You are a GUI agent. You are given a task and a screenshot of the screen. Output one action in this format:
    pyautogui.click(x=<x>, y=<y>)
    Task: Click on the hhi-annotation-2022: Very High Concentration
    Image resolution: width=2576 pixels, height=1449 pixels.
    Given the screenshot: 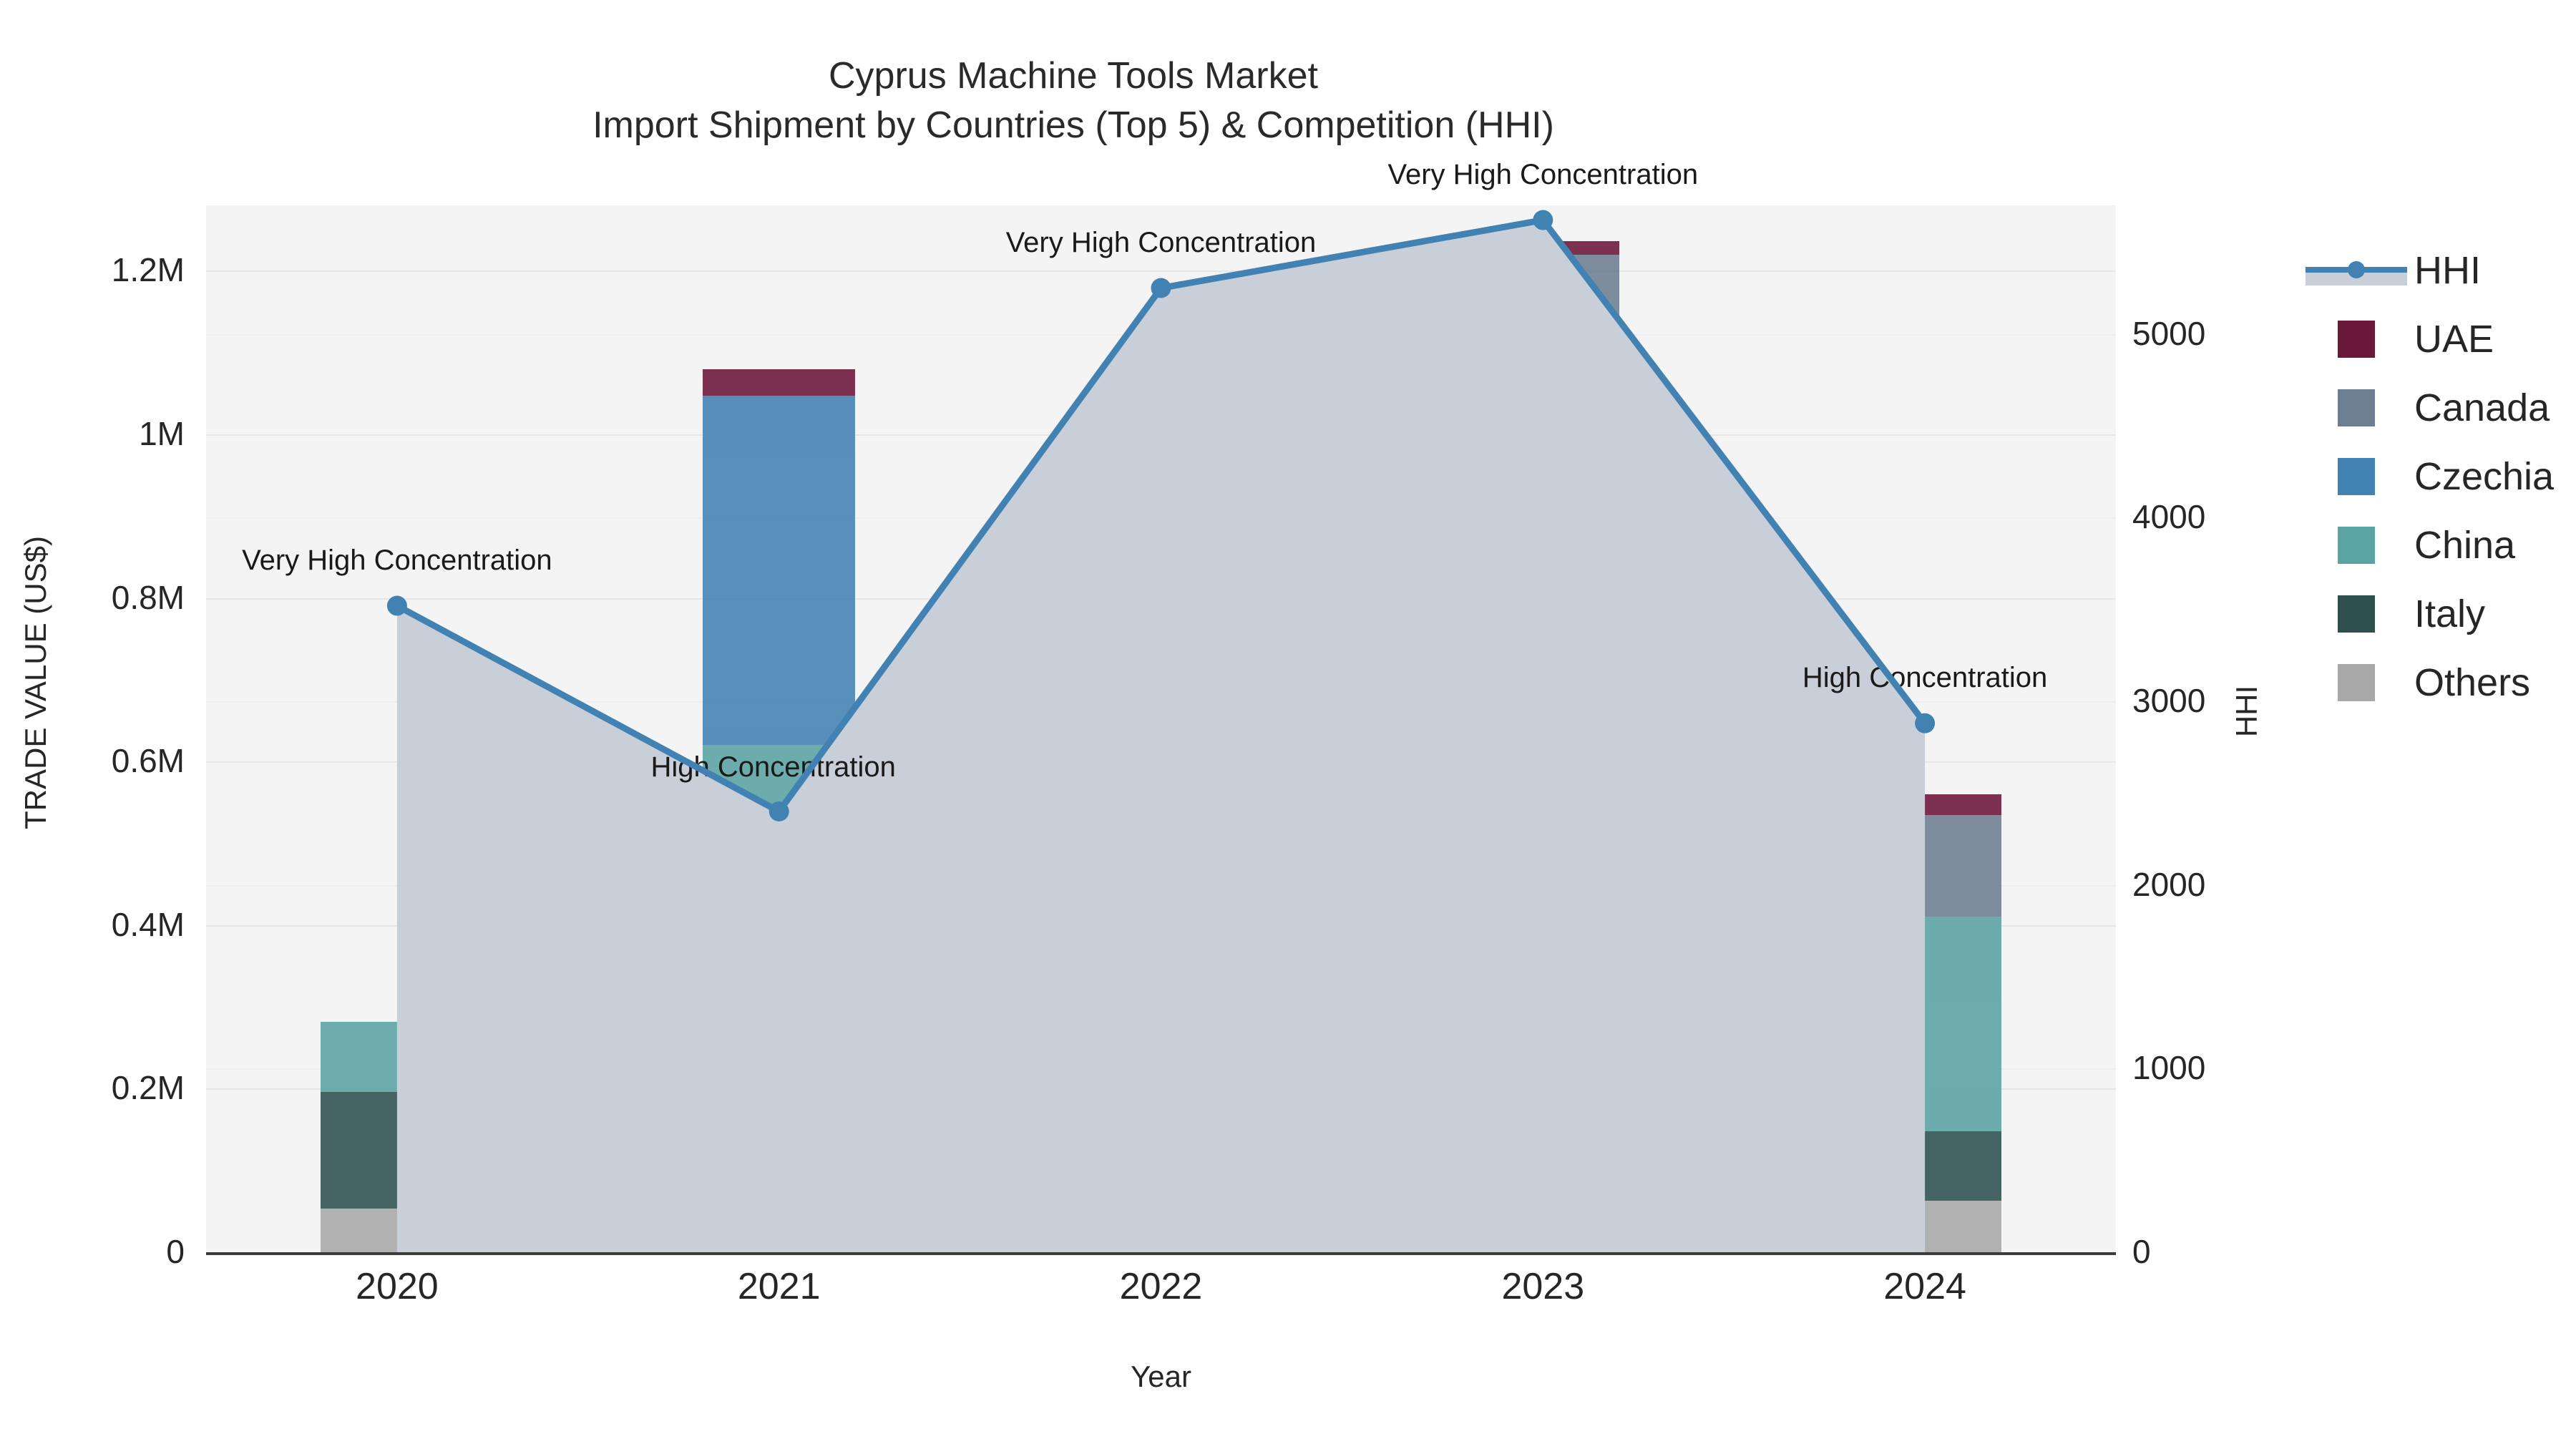 What is the action you would take?
    pyautogui.click(x=1161, y=242)
    